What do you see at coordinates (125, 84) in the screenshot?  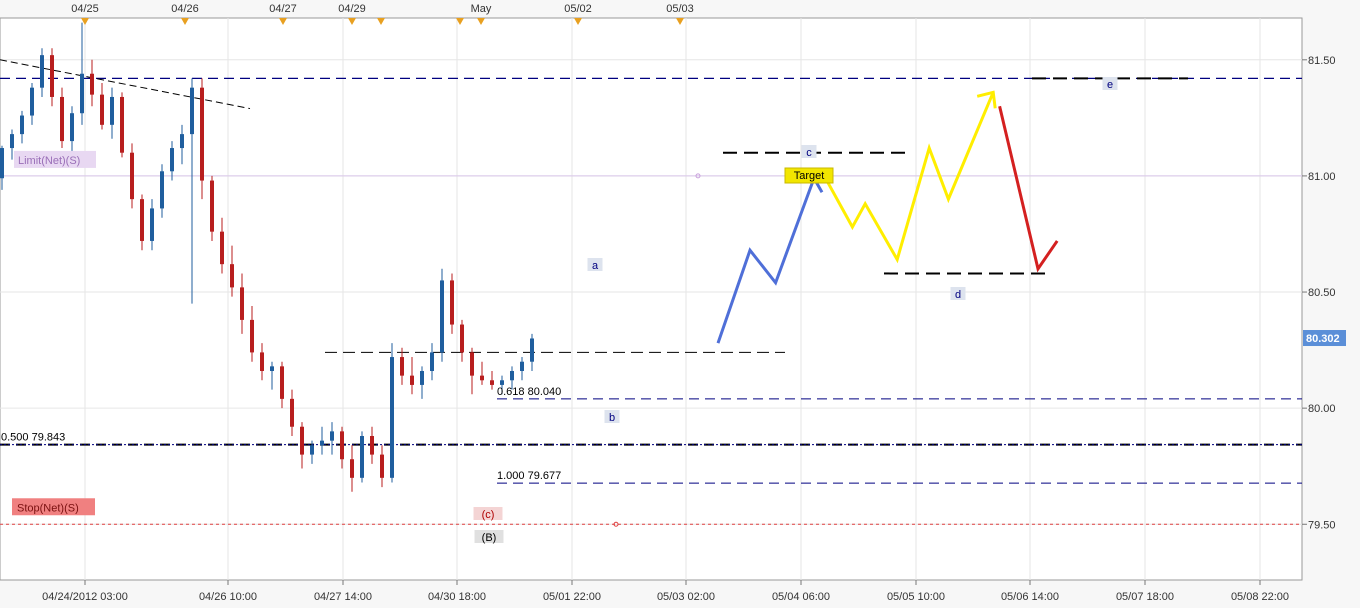 I see `trend-line` at bounding box center [125, 84].